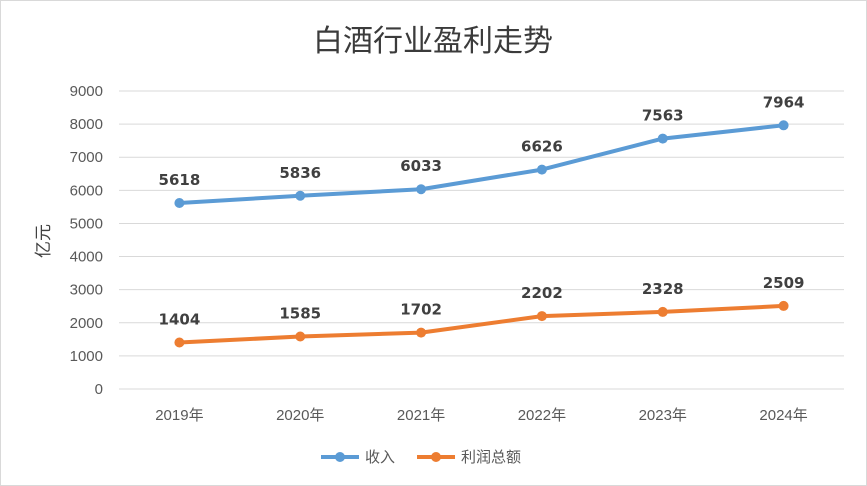 Image resolution: width=867 pixels, height=486 pixels. Describe the element at coordinates (300, 314) in the screenshot. I see `data-label: 1585` at that location.